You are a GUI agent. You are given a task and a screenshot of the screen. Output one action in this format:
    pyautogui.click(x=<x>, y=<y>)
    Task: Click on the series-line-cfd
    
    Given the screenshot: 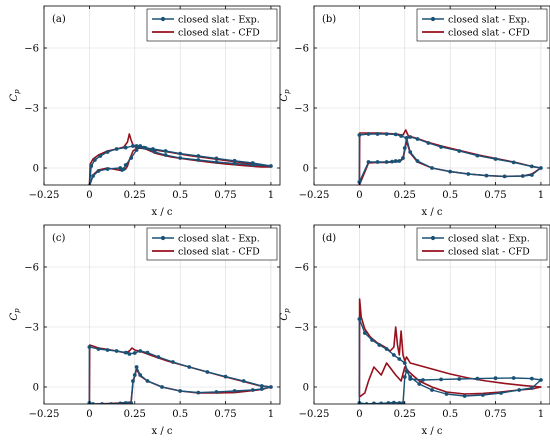 What is the action you would take?
    pyautogui.click(x=450, y=348)
    